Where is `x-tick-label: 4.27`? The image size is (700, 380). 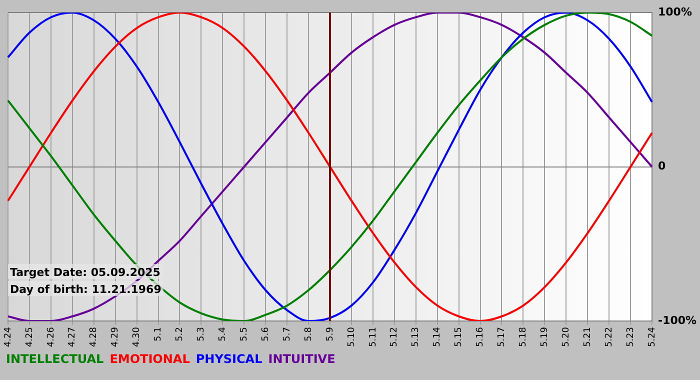 x-tick-label: 4.27 is located at coordinates (73, 337).